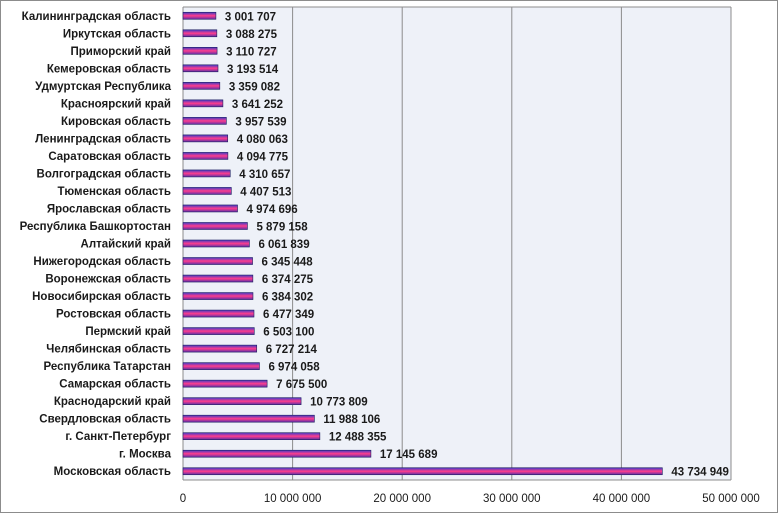  I want to click on category-label: Кемеровская область, so click(109, 69).